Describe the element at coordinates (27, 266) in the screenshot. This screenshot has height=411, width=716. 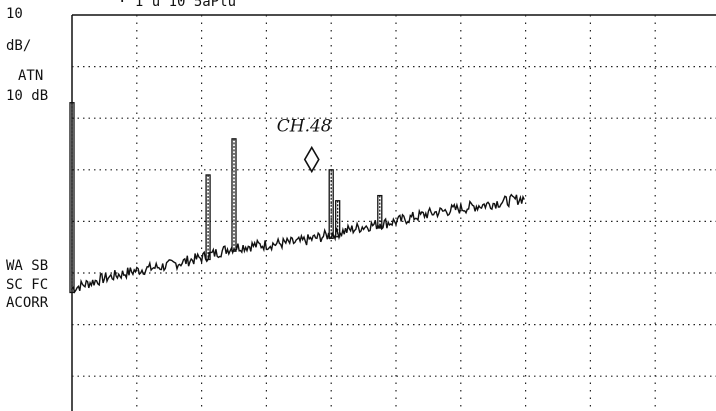
I see `mode-label-1: WA SB` at that location.